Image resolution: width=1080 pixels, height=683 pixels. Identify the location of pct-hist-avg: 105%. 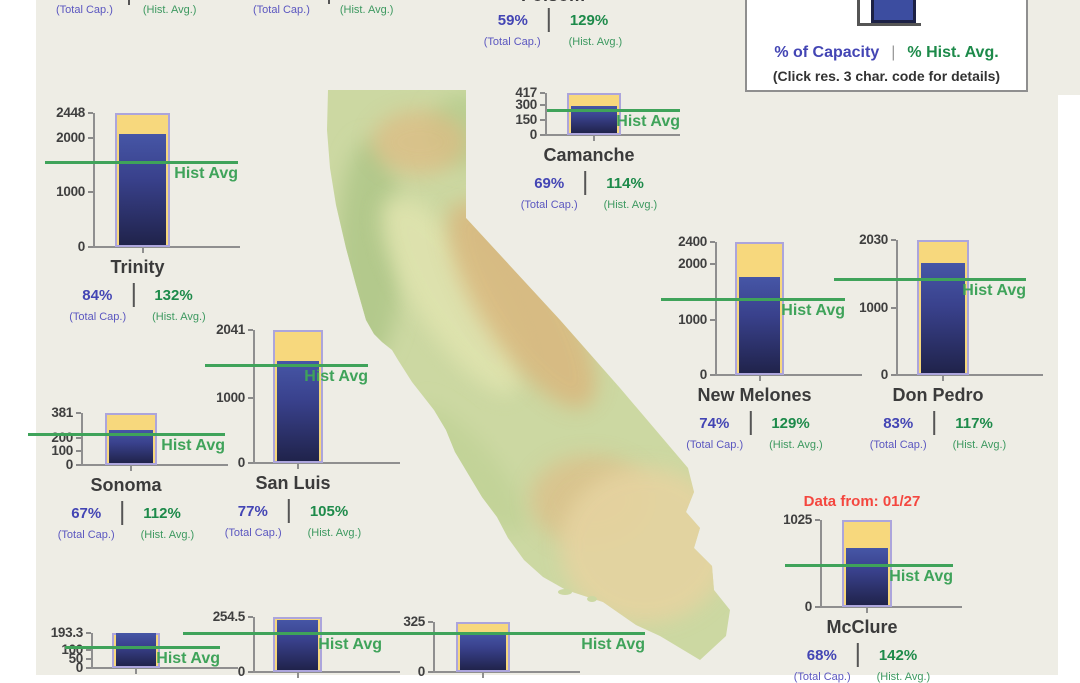
(329, 511).